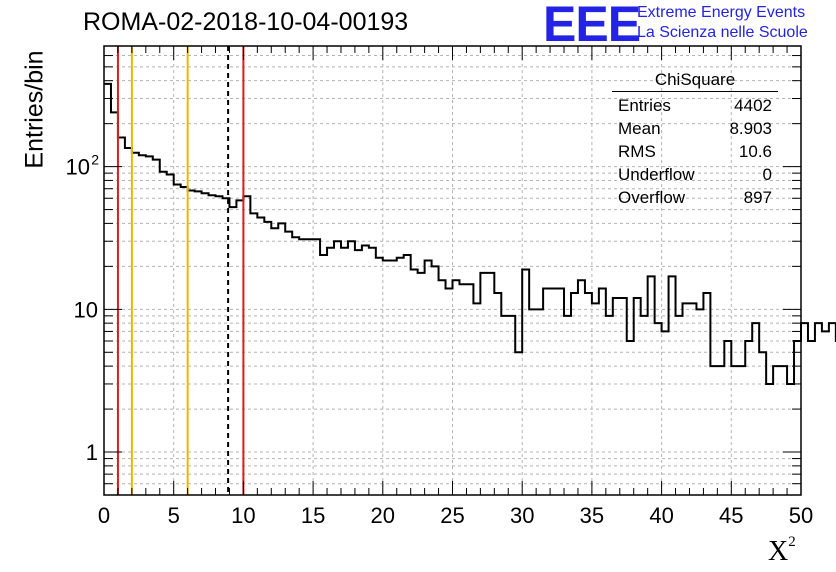 The image size is (836, 572). What do you see at coordinates (722, 32) in the screenshot?
I see `logo-line-2: La Scienza nelle Scuole` at bounding box center [722, 32].